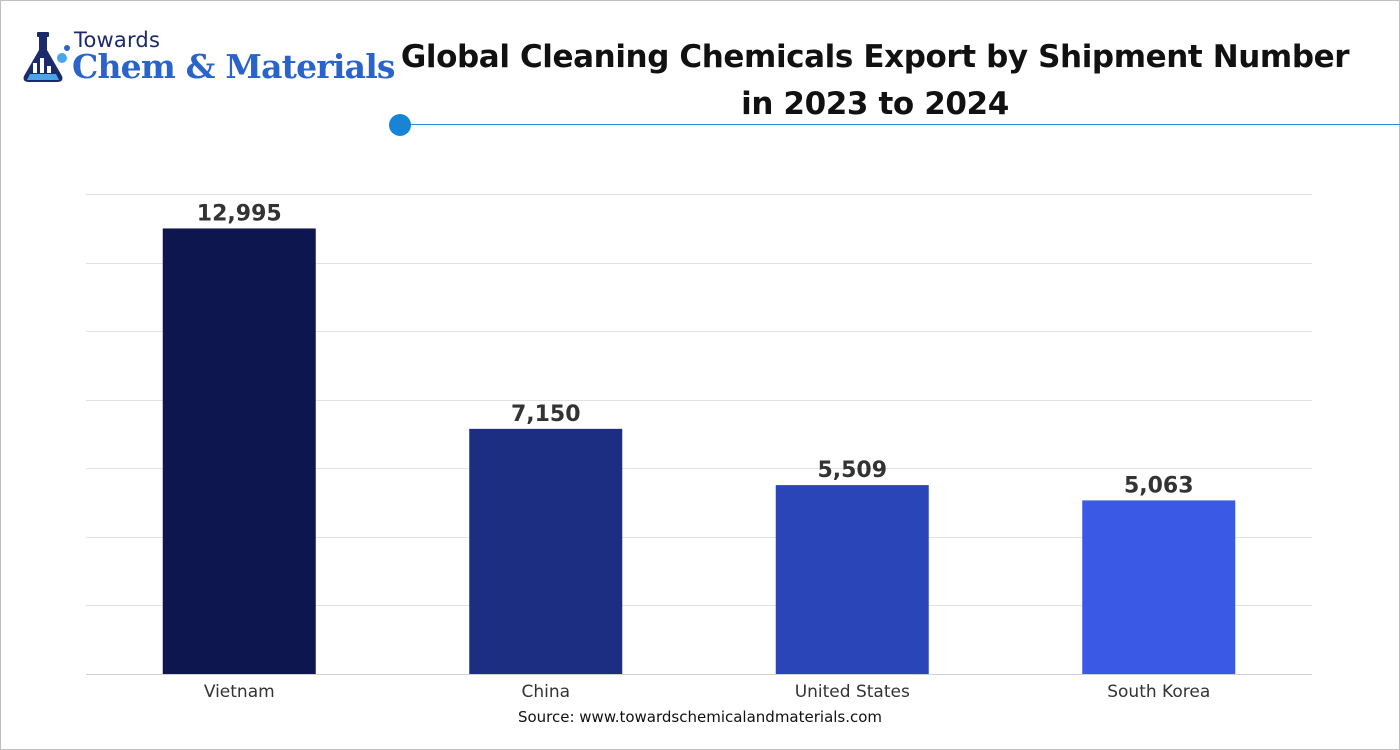 The image size is (1400, 750). I want to click on bar-united-states, so click(852, 579).